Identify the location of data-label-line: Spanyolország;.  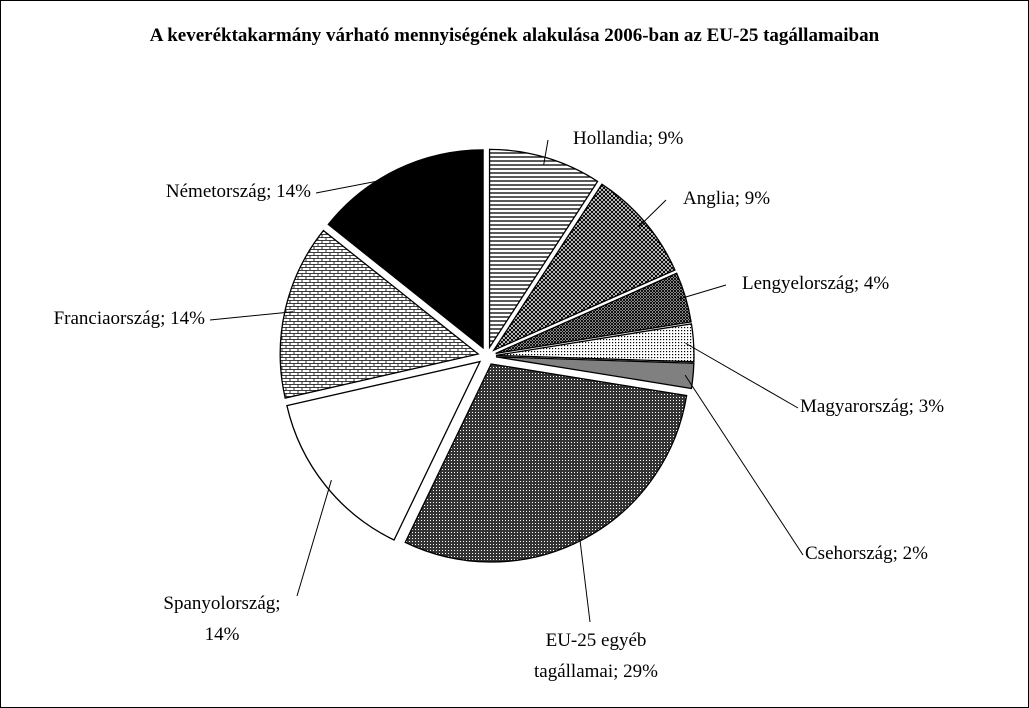
(221, 603).